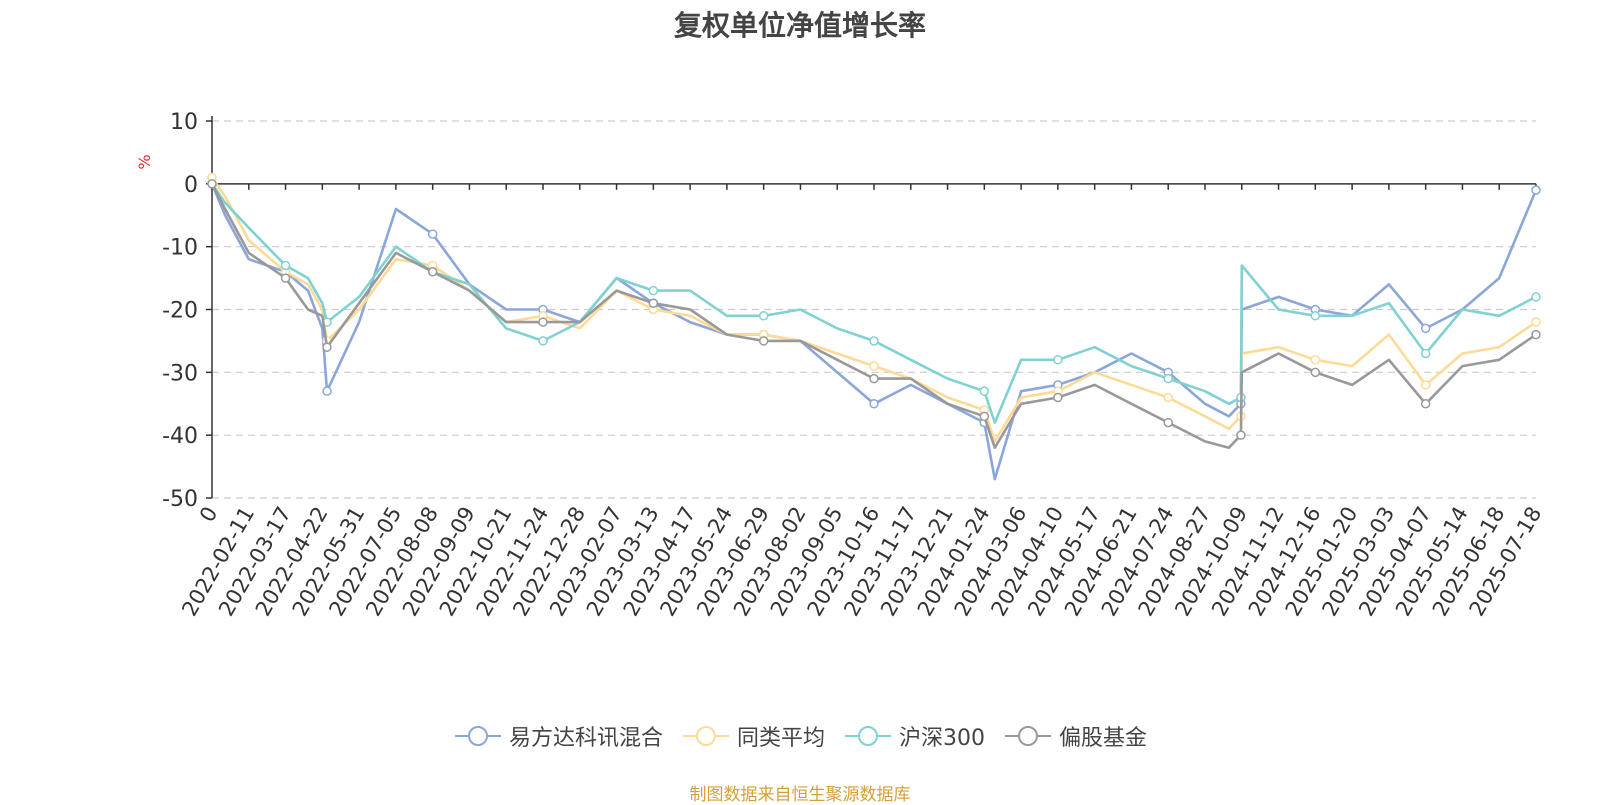 Image resolution: width=1600 pixels, height=805 pixels. Describe the element at coordinates (208, 515) in the screenshot. I see `x-tick-label: 0` at that location.